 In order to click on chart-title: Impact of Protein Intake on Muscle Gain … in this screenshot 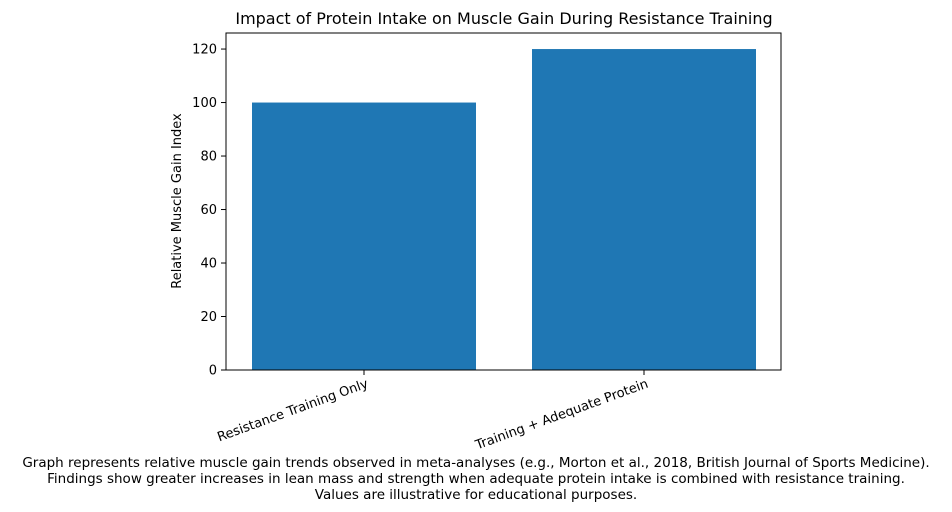, I will do `click(503, 18)`.